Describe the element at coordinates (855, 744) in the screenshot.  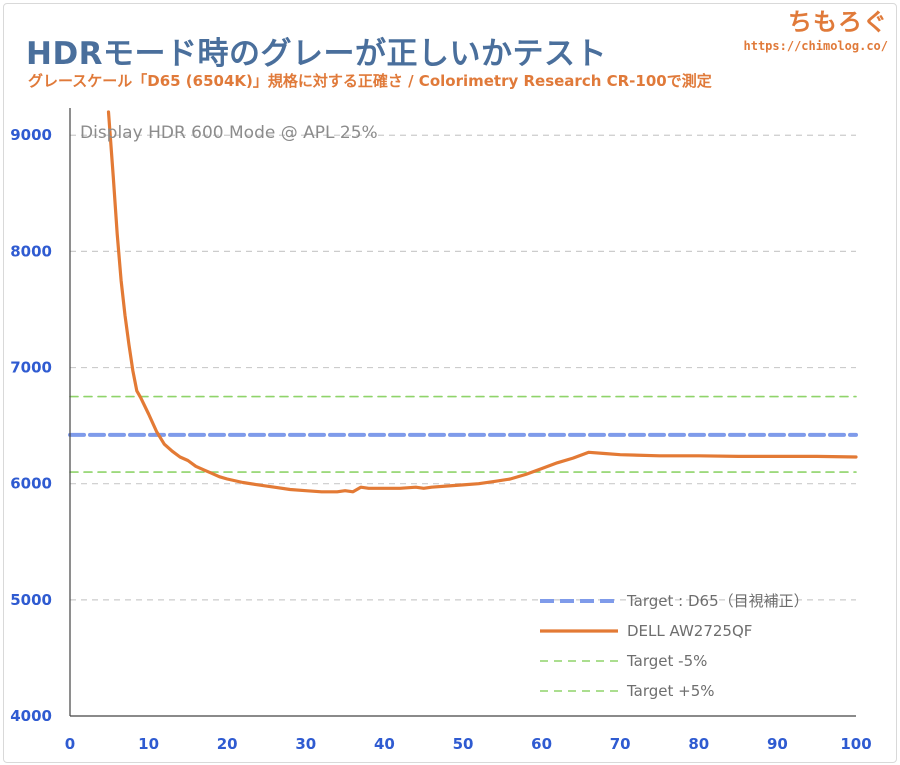
I see `x-tick-label-100: 100` at that location.